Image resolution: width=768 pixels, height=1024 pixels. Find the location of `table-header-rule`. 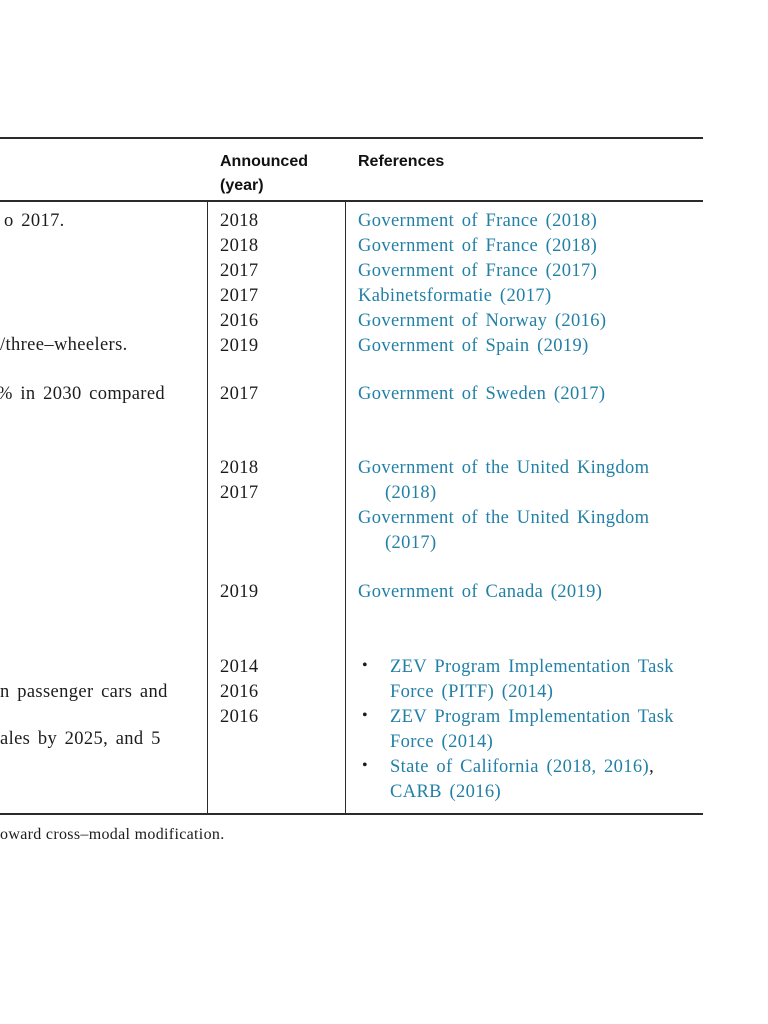

table-header-rule is located at coordinates (351, 201).